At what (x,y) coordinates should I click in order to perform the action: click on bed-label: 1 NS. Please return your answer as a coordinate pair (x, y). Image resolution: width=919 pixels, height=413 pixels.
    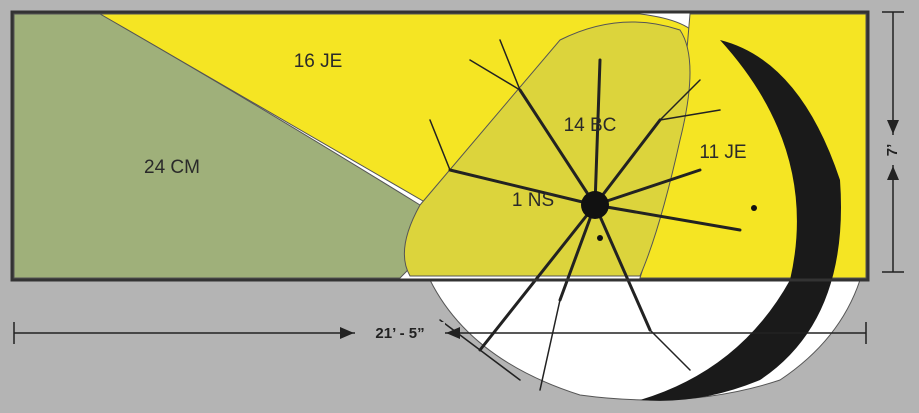
    Looking at the image, I should click on (533, 200).